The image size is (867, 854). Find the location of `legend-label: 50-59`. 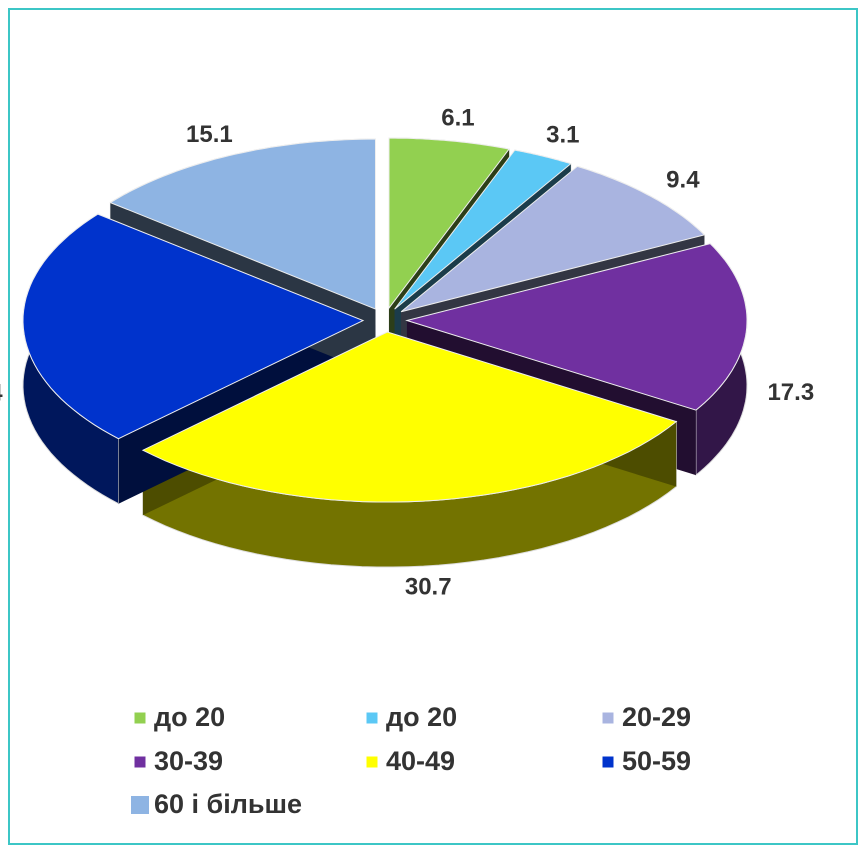

legend-label: 50-59 is located at coordinates (656, 761).